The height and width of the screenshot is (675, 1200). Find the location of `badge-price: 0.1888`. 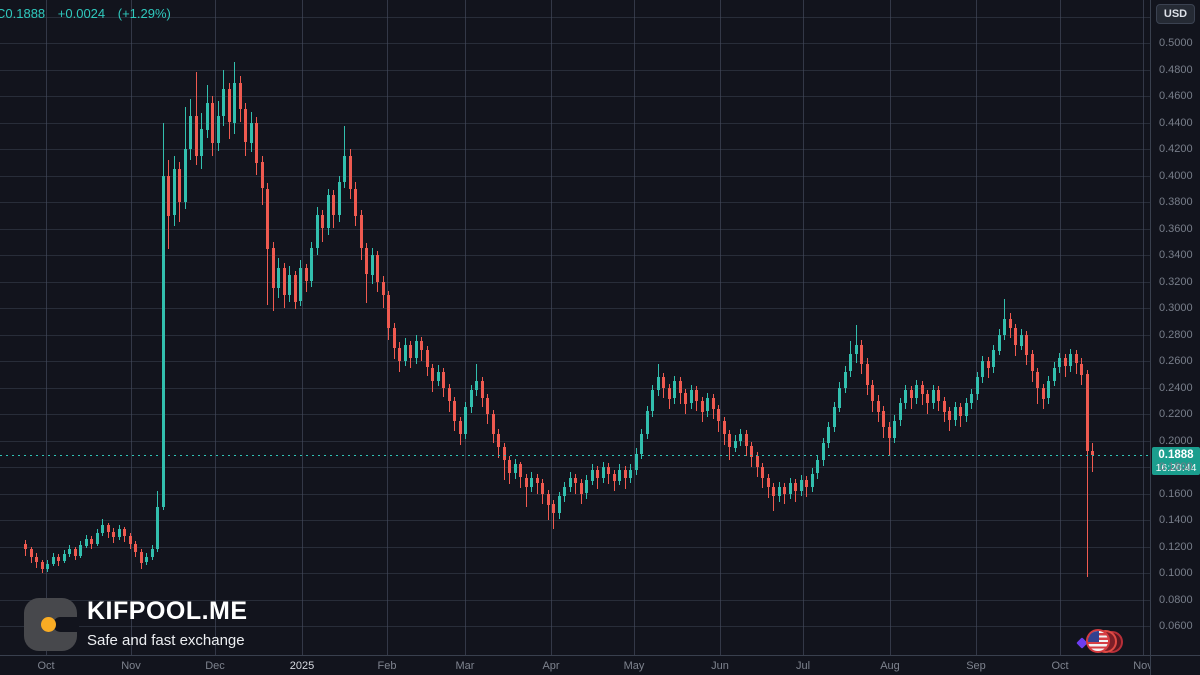

badge-price: 0.1888 is located at coordinates (1176, 455).